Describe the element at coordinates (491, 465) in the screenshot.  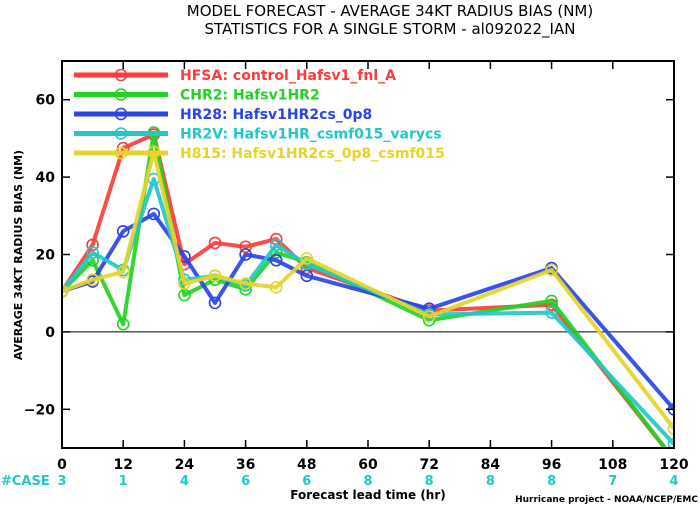
I see `x-tick-label: 84` at that location.